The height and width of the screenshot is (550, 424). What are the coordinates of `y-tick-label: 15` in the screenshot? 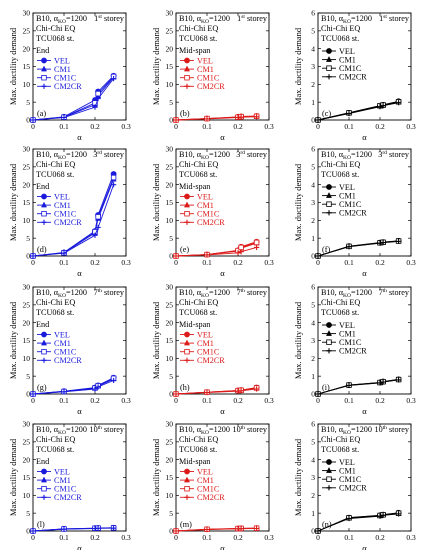 It's located at (170, 202).